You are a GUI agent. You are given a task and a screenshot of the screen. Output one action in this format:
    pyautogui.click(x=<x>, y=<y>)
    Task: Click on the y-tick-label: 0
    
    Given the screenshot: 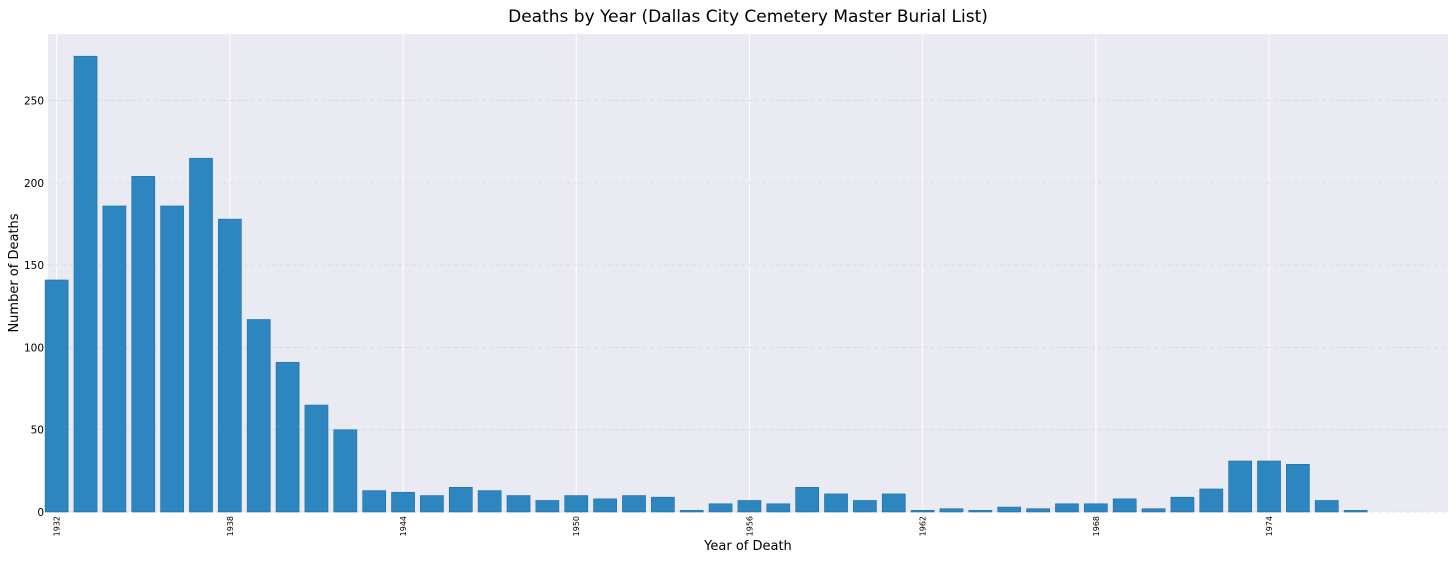 What is the action you would take?
    pyautogui.click(x=40, y=513)
    